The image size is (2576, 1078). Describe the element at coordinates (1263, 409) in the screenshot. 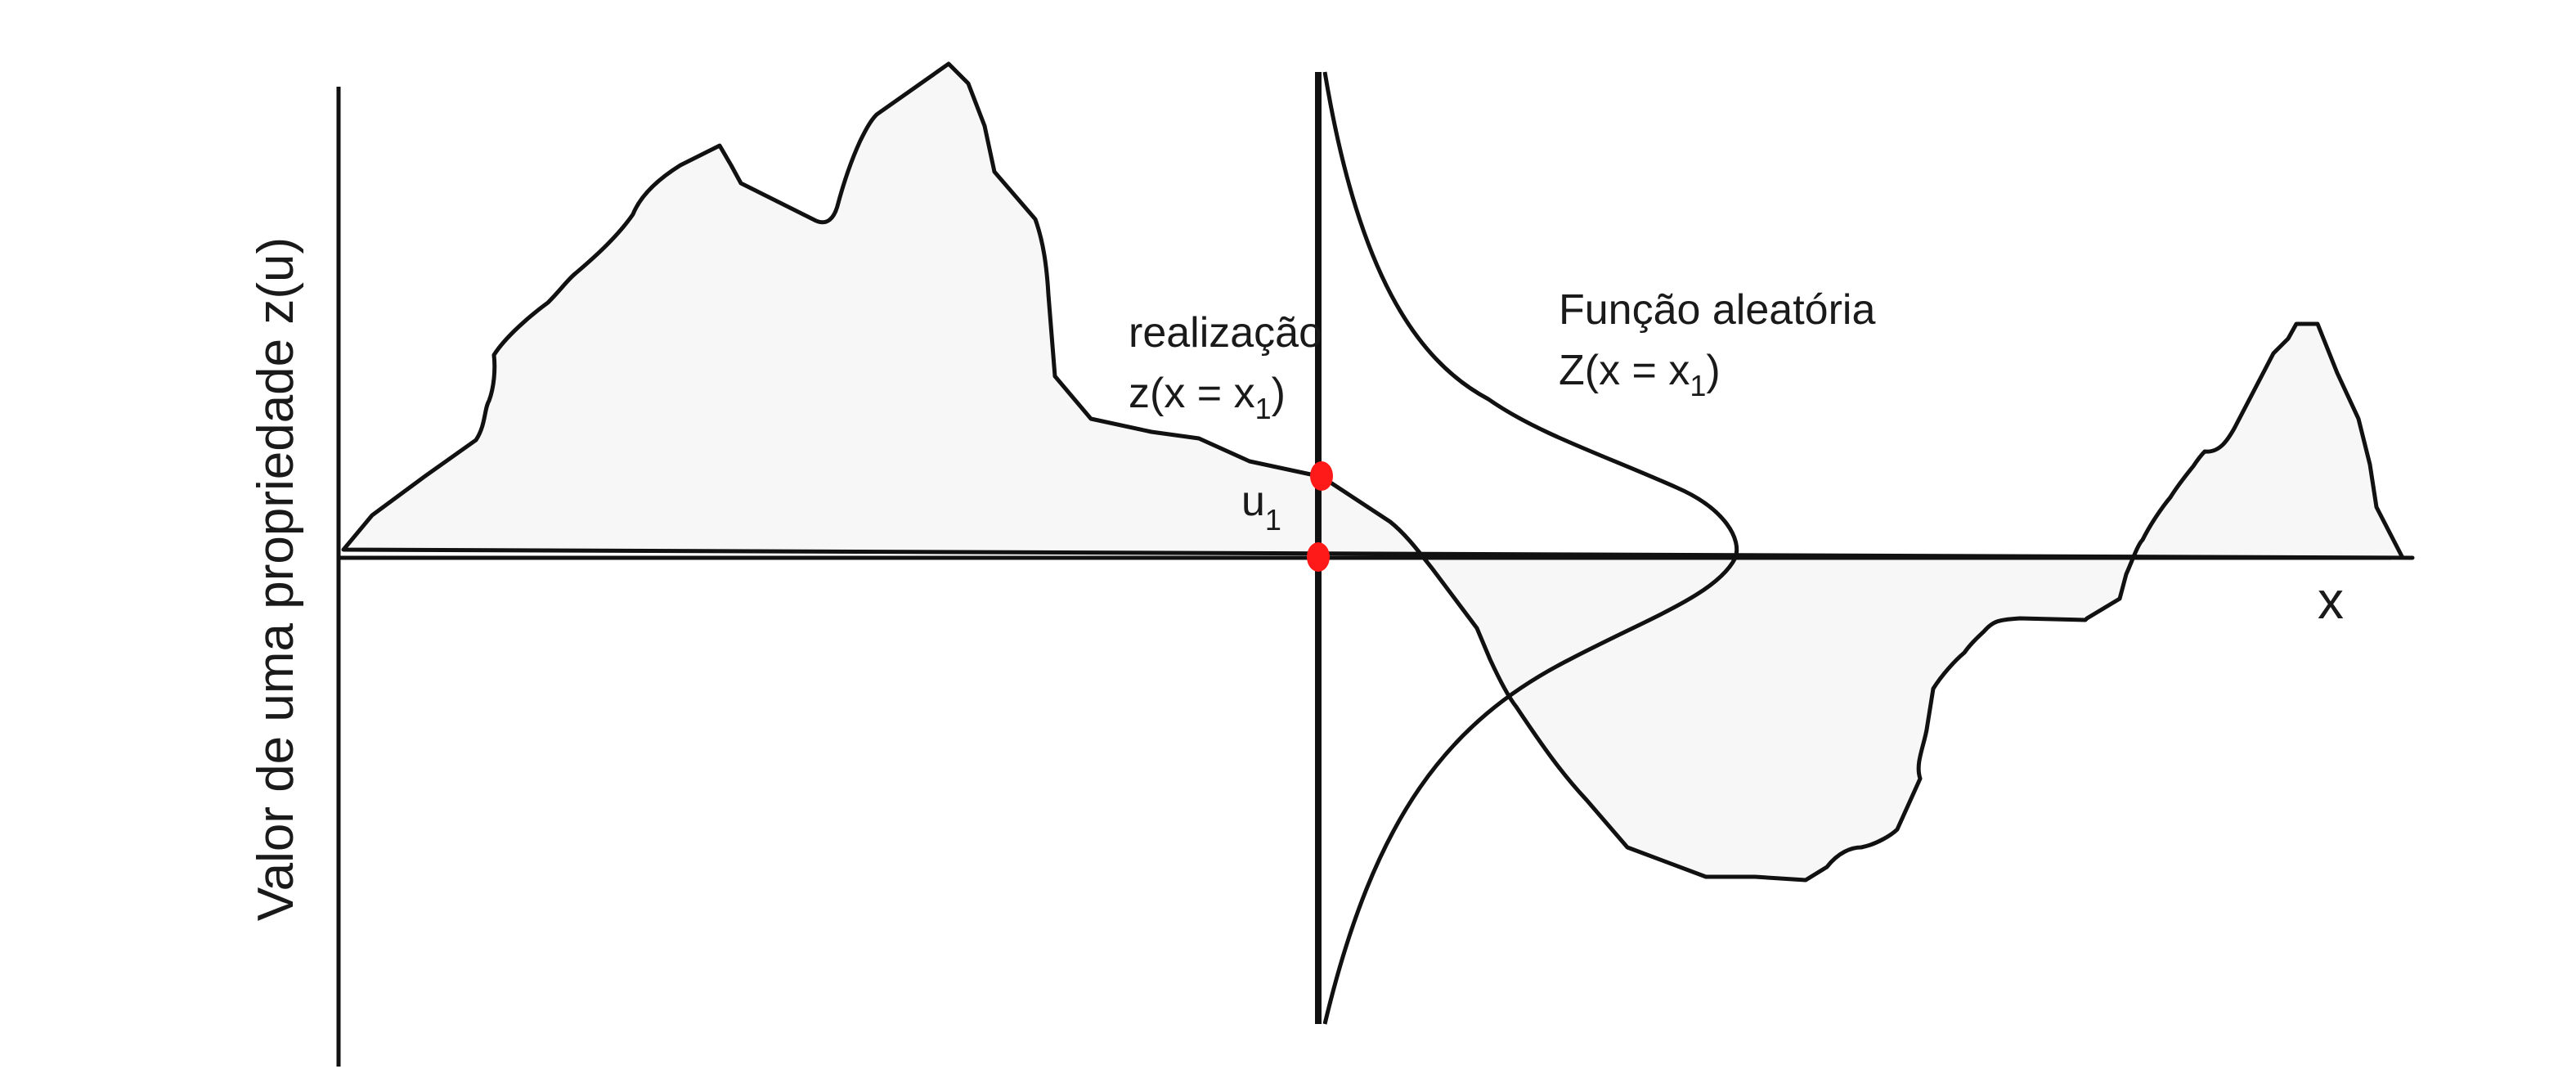

I see `realization-expression-subscript: 1` at that location.